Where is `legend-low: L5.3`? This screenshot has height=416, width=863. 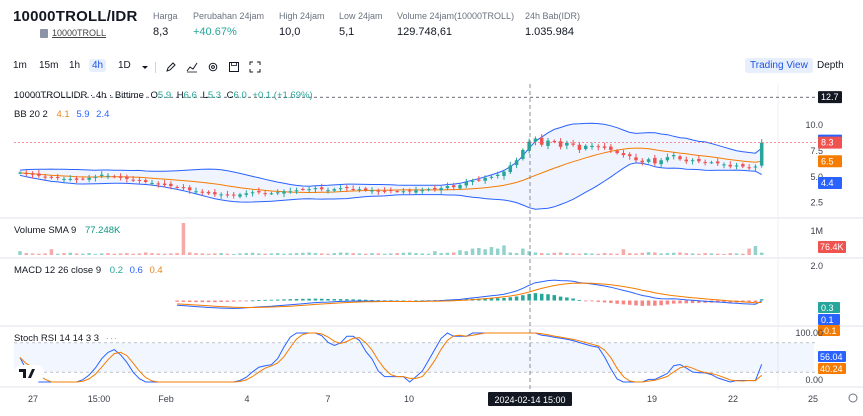 legend-low: L5.3 is located at coordinates (212, 95).